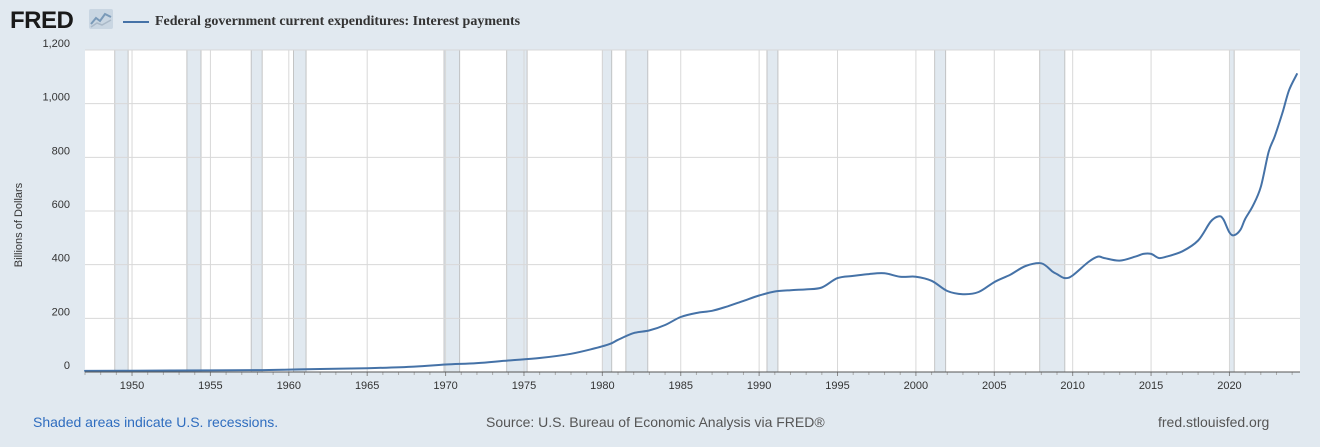  Describe the element at coordinates (1214, 422) in the screenshot. I see `site-link: fred.stlouisfed.org` at that location.